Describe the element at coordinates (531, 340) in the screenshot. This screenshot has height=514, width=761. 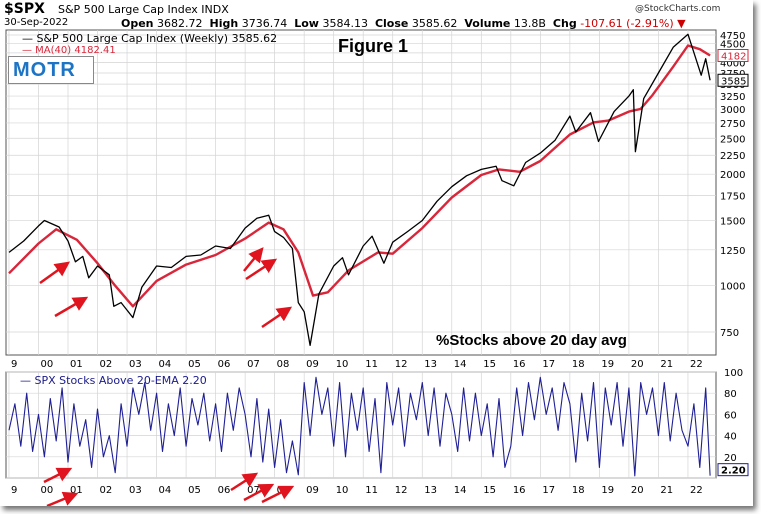
I see `indicator-note: %Stocks above 20 day avg` at that location.